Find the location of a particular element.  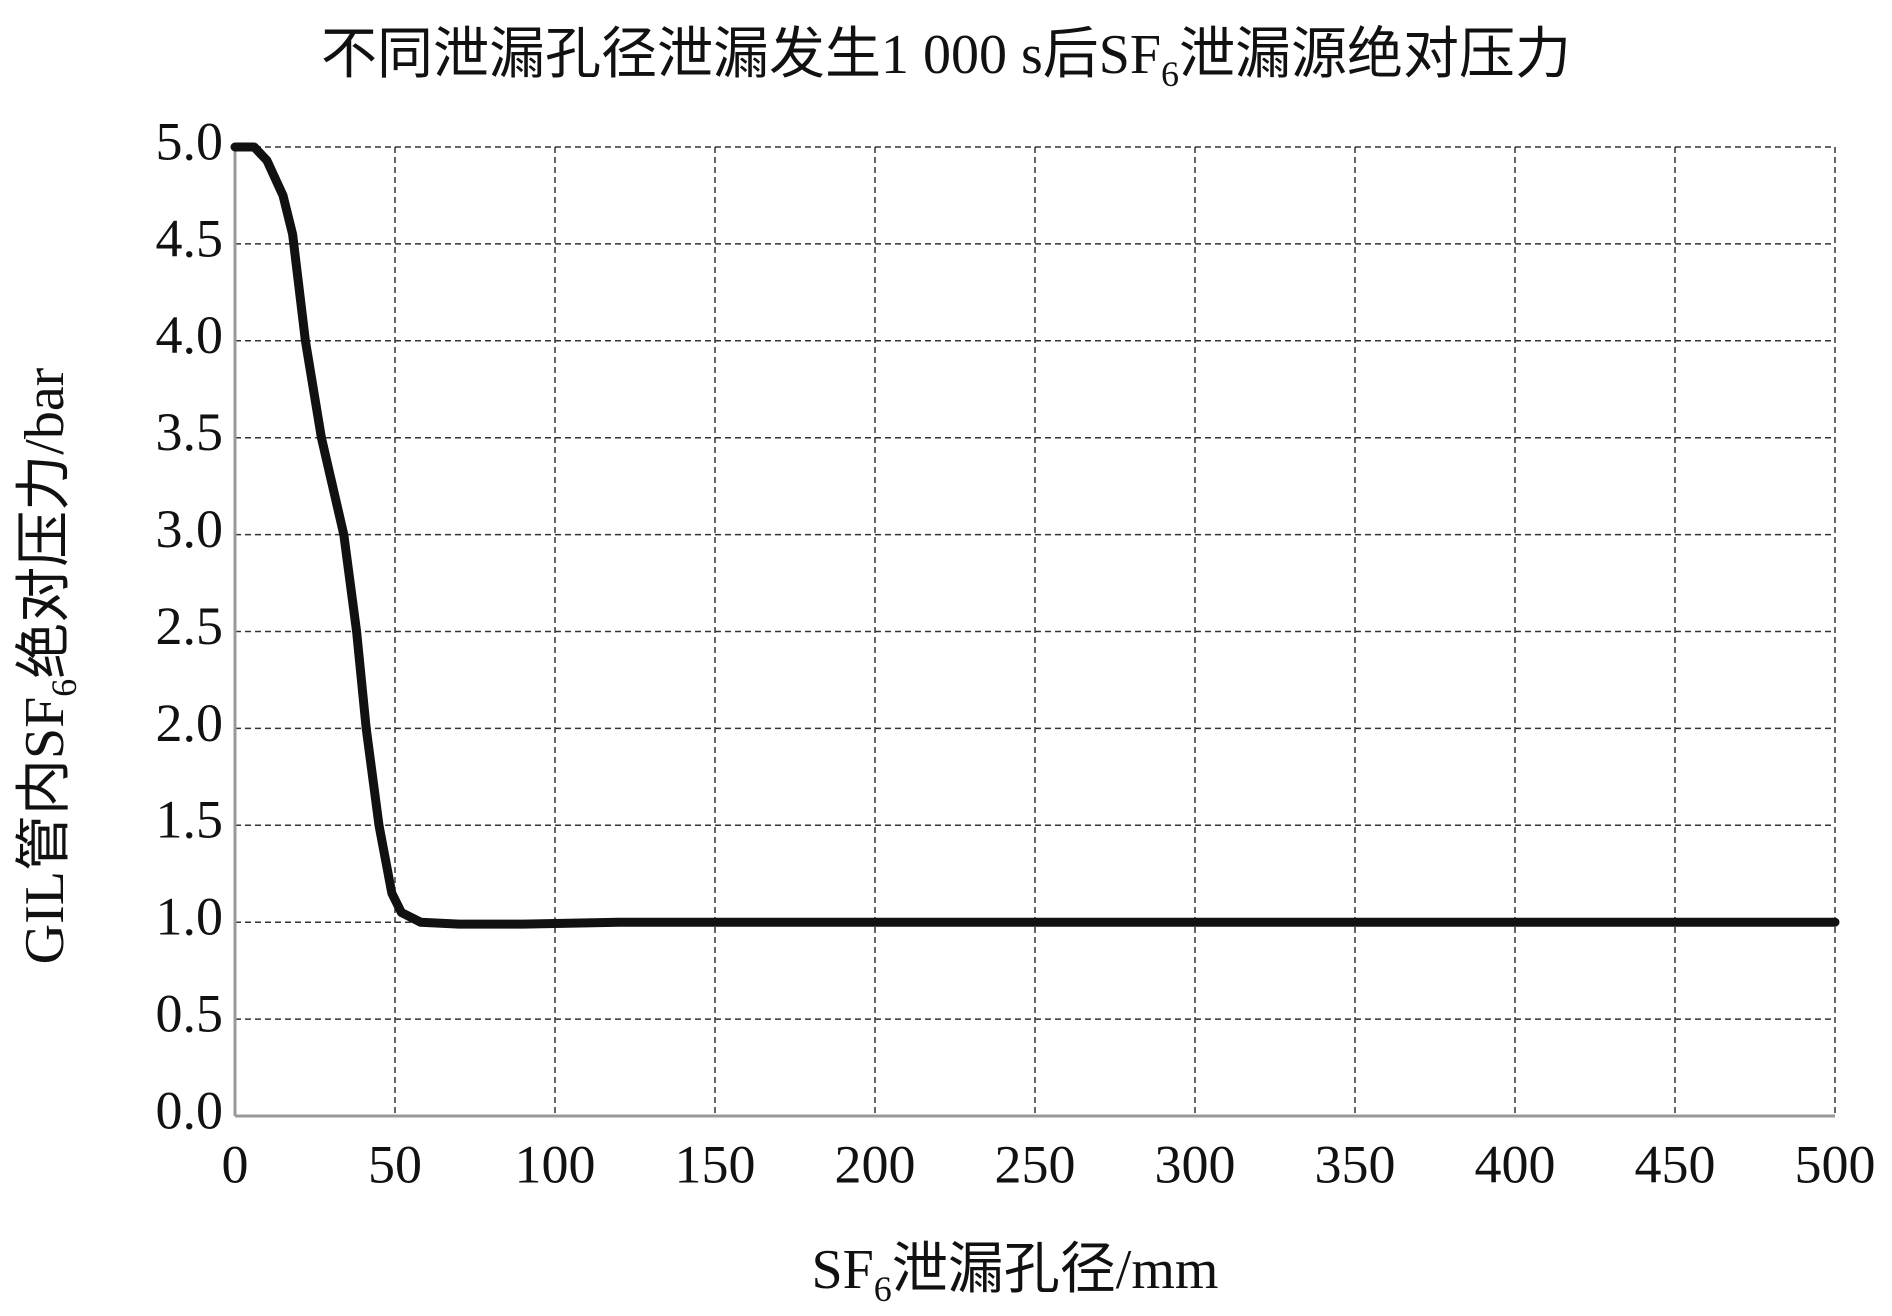

chart-title: 不同泄漏孔径泄漏发生1 000 s后SF6泄漏源绝对压力 is located at coordinates (946, 59).